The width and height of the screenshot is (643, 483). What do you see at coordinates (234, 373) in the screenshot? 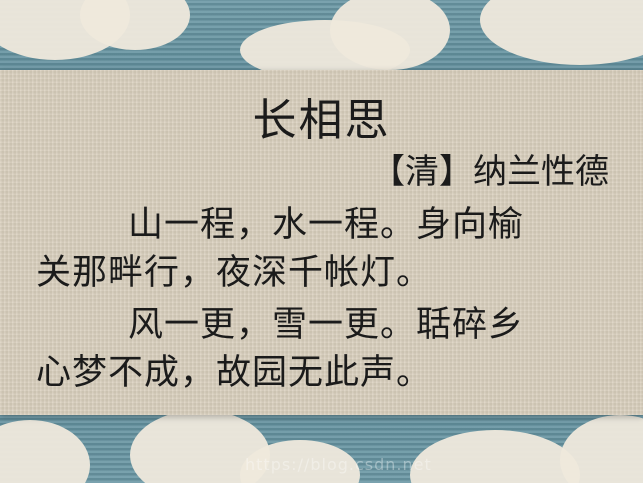
I see `poem-line-4: 心梦不成，故园无此声。` at bounding box center [234, 373].